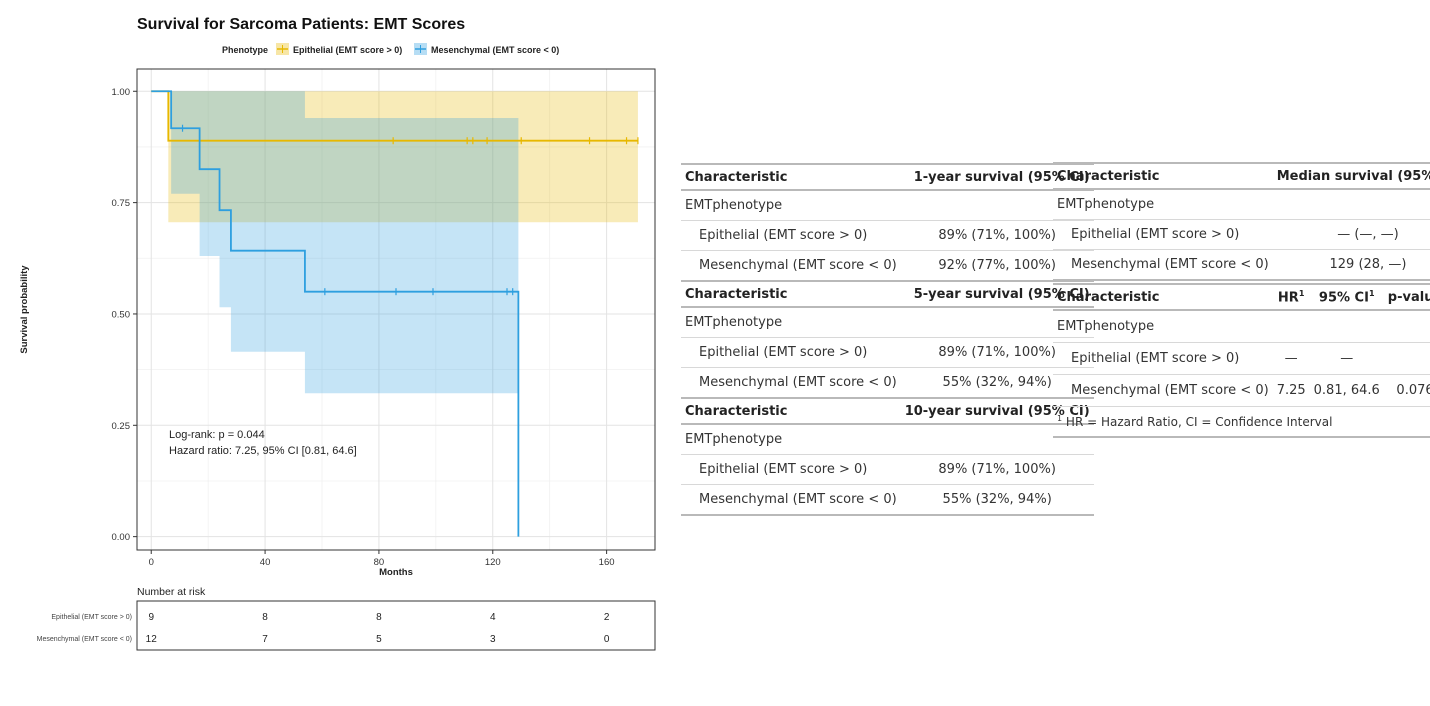 This screenshot has width=1430, height=706. Describe the element at coordinates (121, 203) in the screenshot. I see `y-tick-label: 0.75` at that location.